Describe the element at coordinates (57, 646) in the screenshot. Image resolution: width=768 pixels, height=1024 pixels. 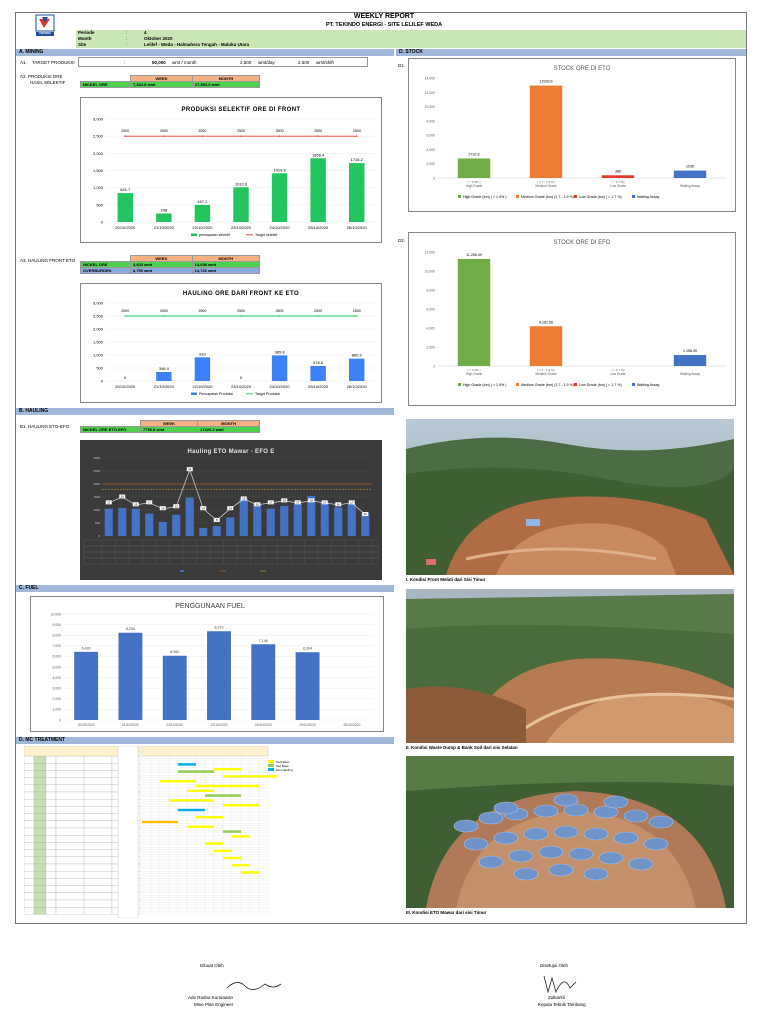
I see `y-tick-label: 7,000` at that location.